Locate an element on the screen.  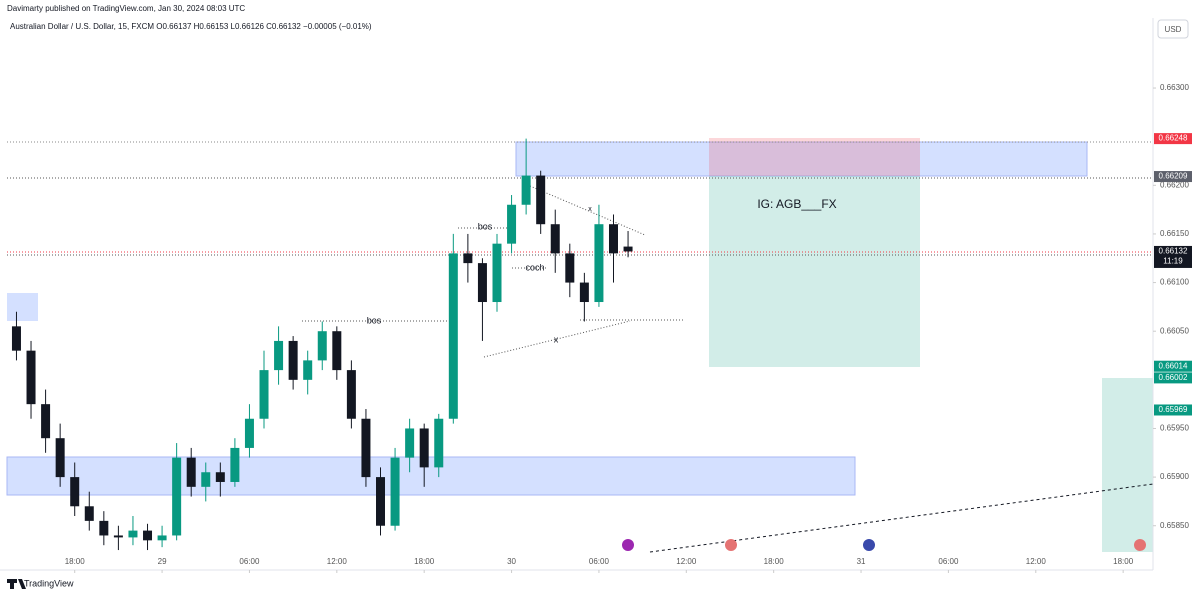
y-tick-label: 0.66300 is located at coordinates (1174, 87).